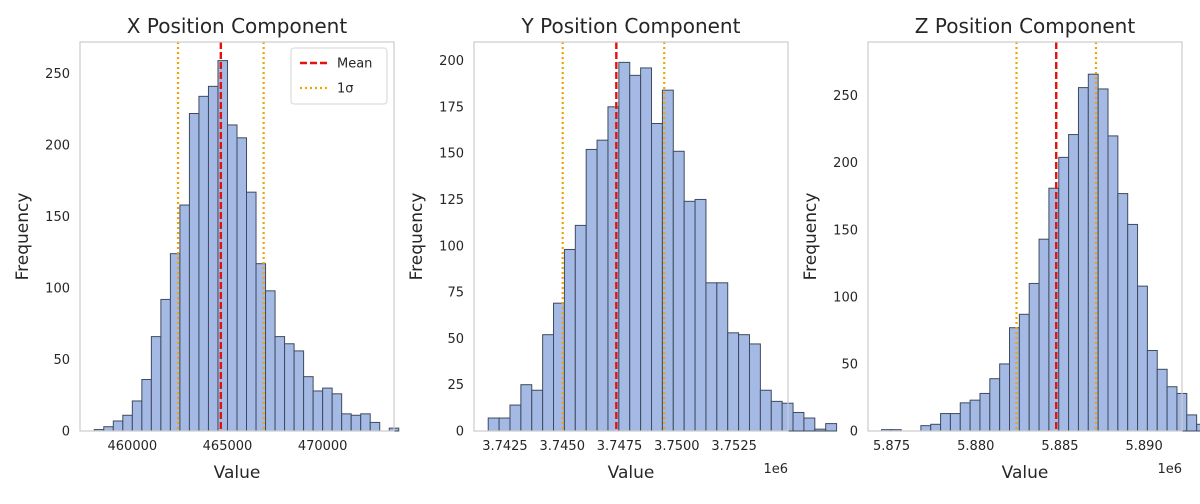 The width and height of the screenshot is (1200, 504). Describe the element at coordinates (1025, 26) in the screenshot. I see `chart-title: Z Position Component` at that location.